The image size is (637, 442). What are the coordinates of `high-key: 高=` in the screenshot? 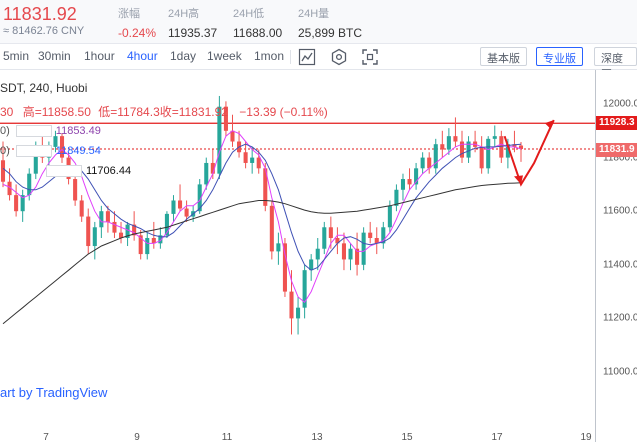 It's located at (32, 112).